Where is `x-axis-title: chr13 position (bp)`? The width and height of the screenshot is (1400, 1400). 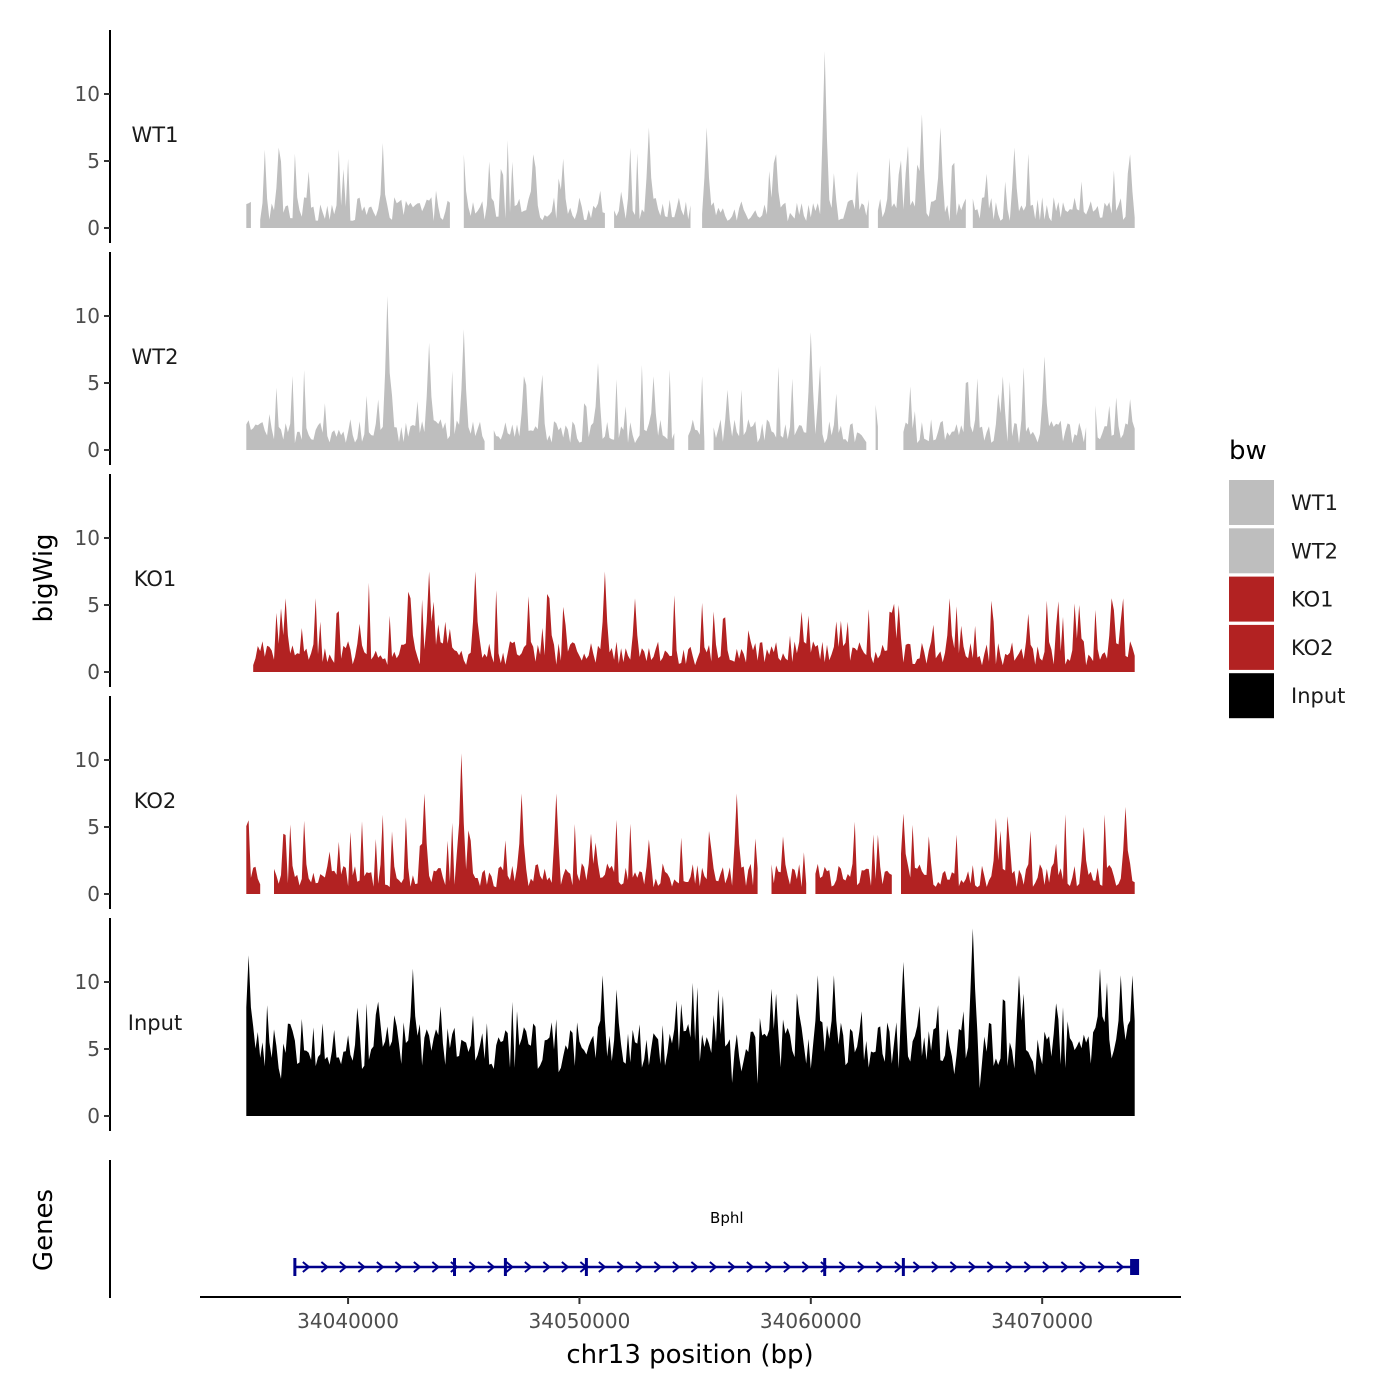 x-axis-title: chr13 position (bp) is located at coordinates (689, 1355).